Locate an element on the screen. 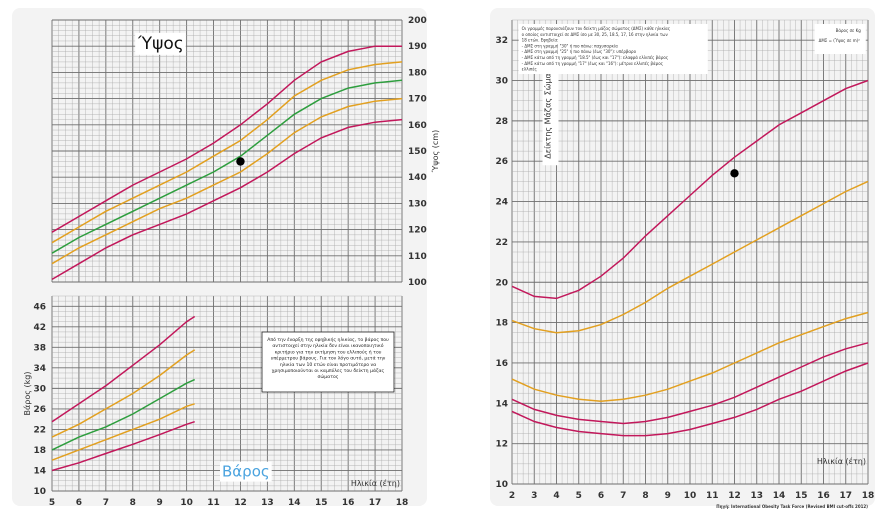  weight-tick-label: 30 is located at coordinates (39, 389).